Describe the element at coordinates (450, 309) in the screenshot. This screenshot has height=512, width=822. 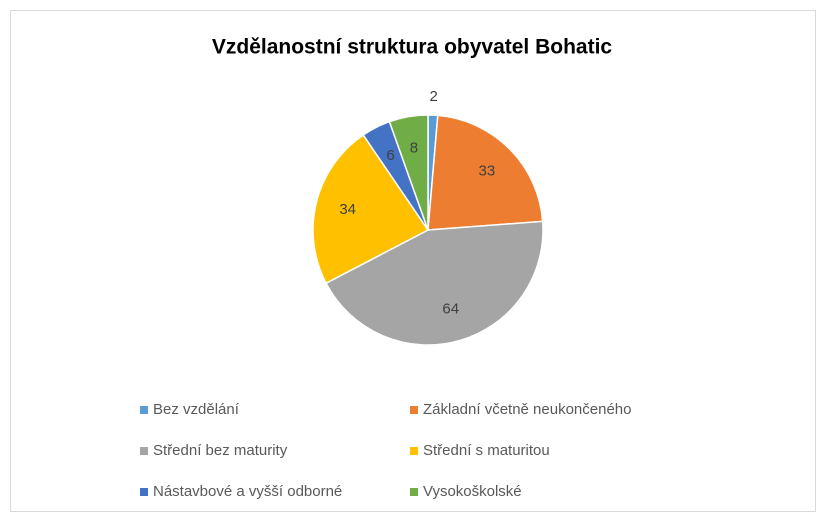
I see `data-label: 64` at that location.